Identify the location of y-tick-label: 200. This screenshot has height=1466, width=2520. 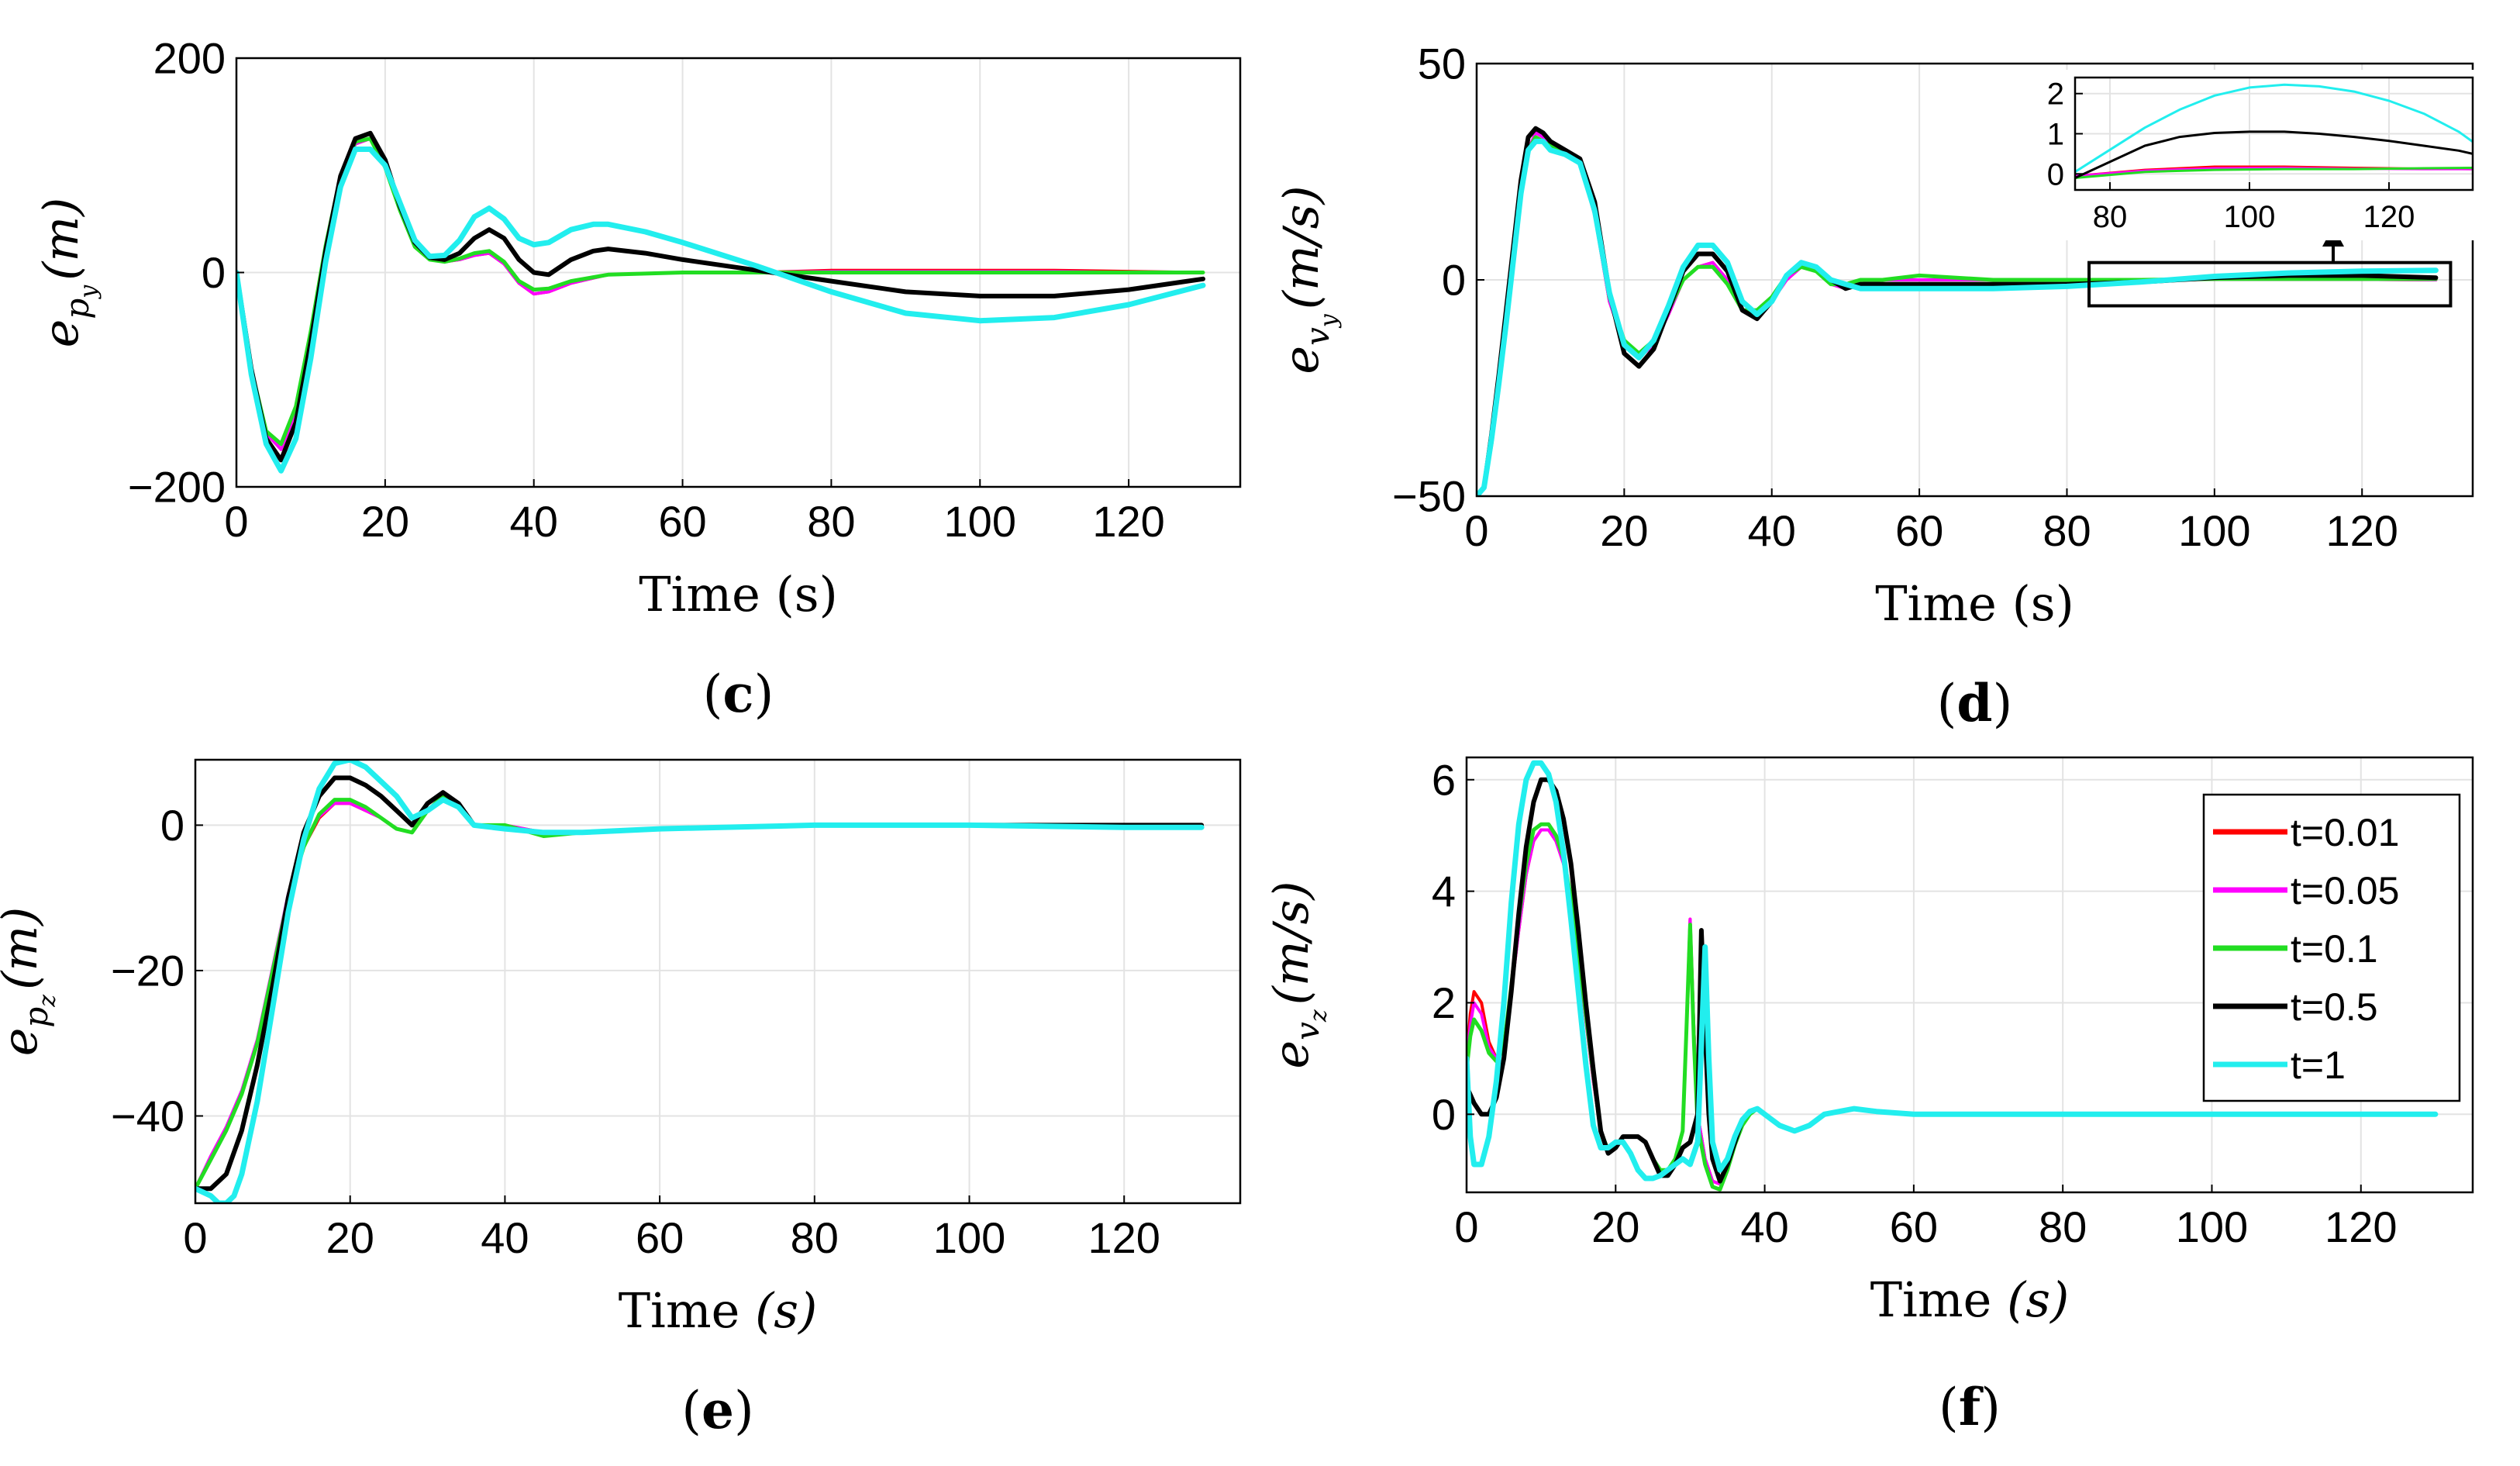
(190, 58).